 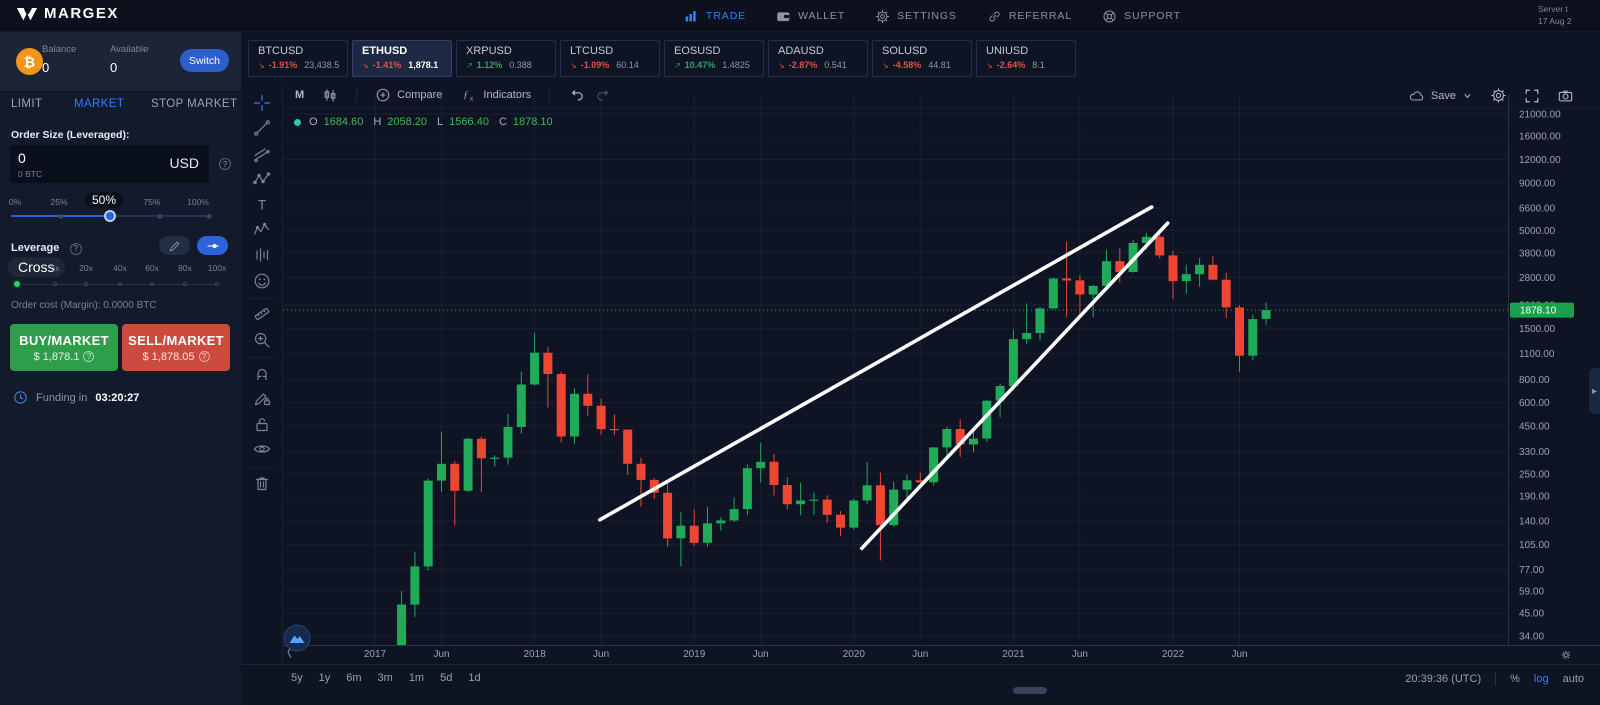 I want to click on chart-brand-button, so click(x=297, y=638).